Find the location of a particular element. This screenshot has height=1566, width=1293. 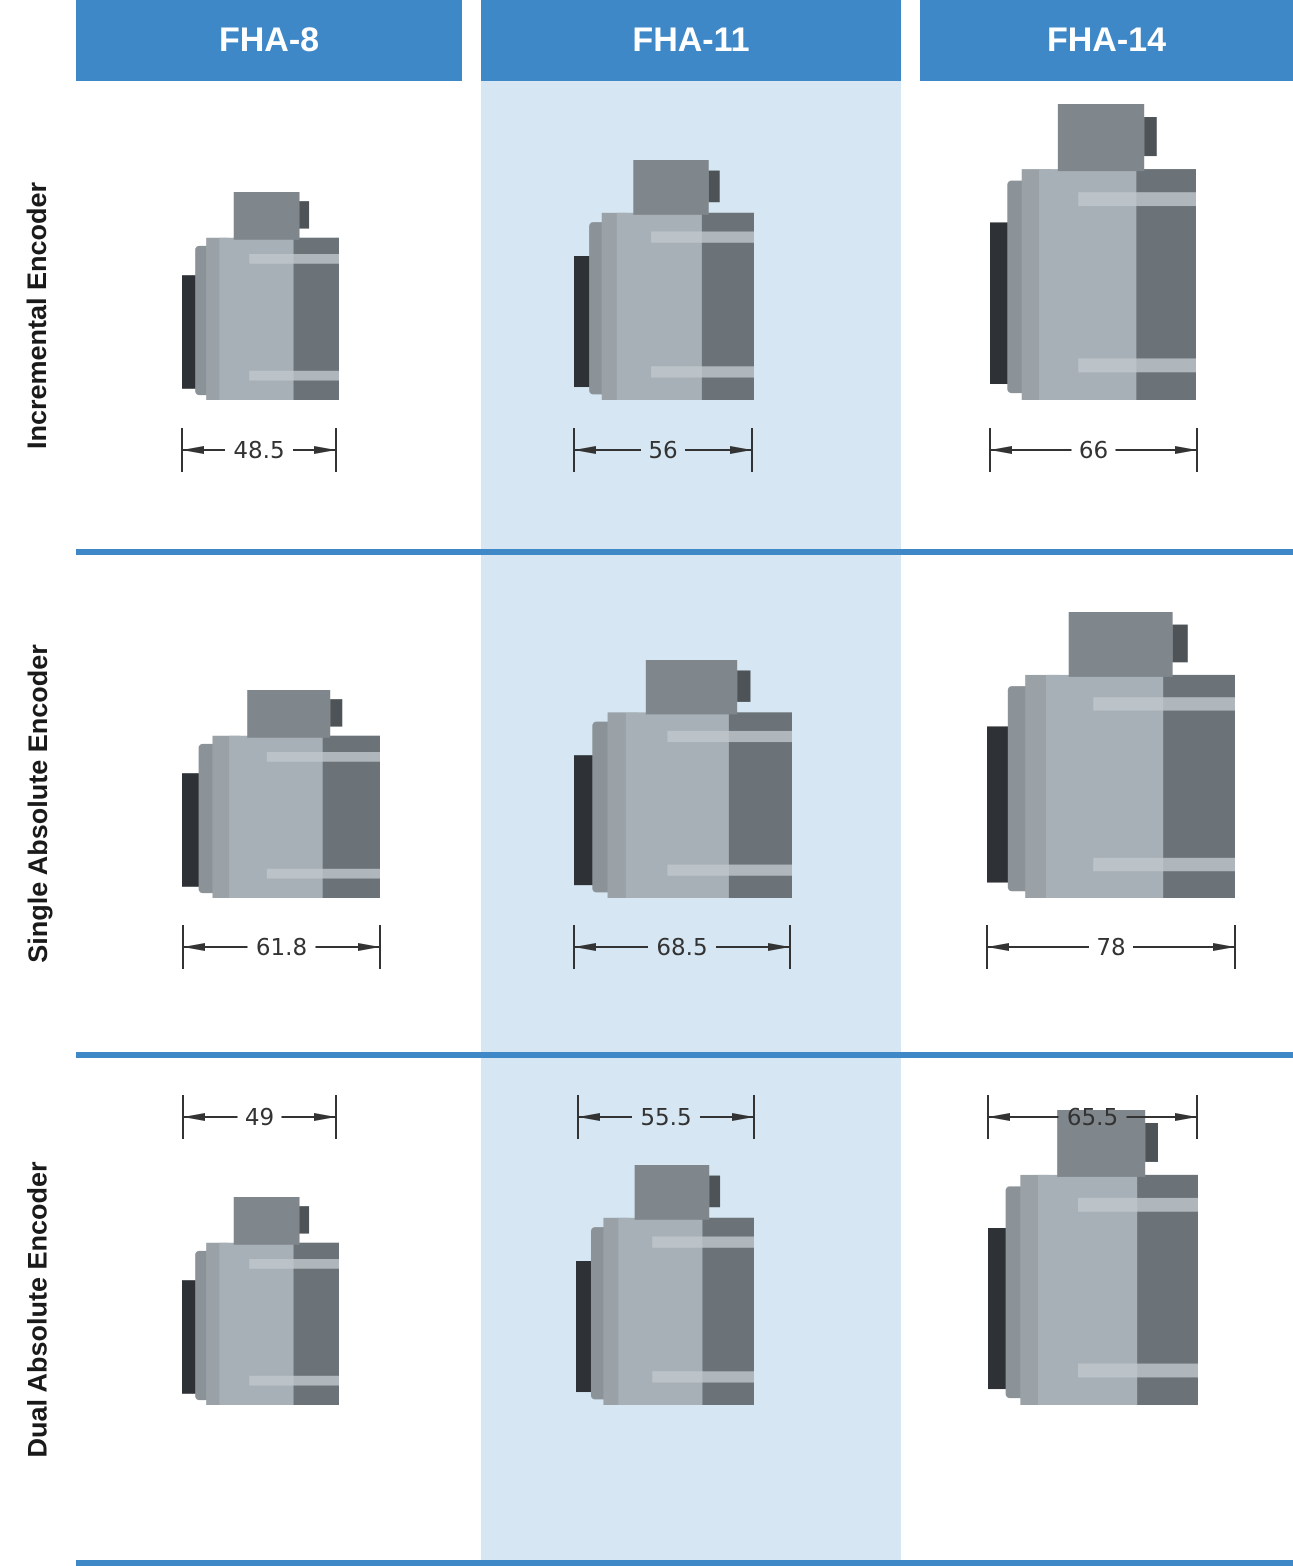

column-header-fha-14: FHA-14 is located at coordinates (1106, 40).